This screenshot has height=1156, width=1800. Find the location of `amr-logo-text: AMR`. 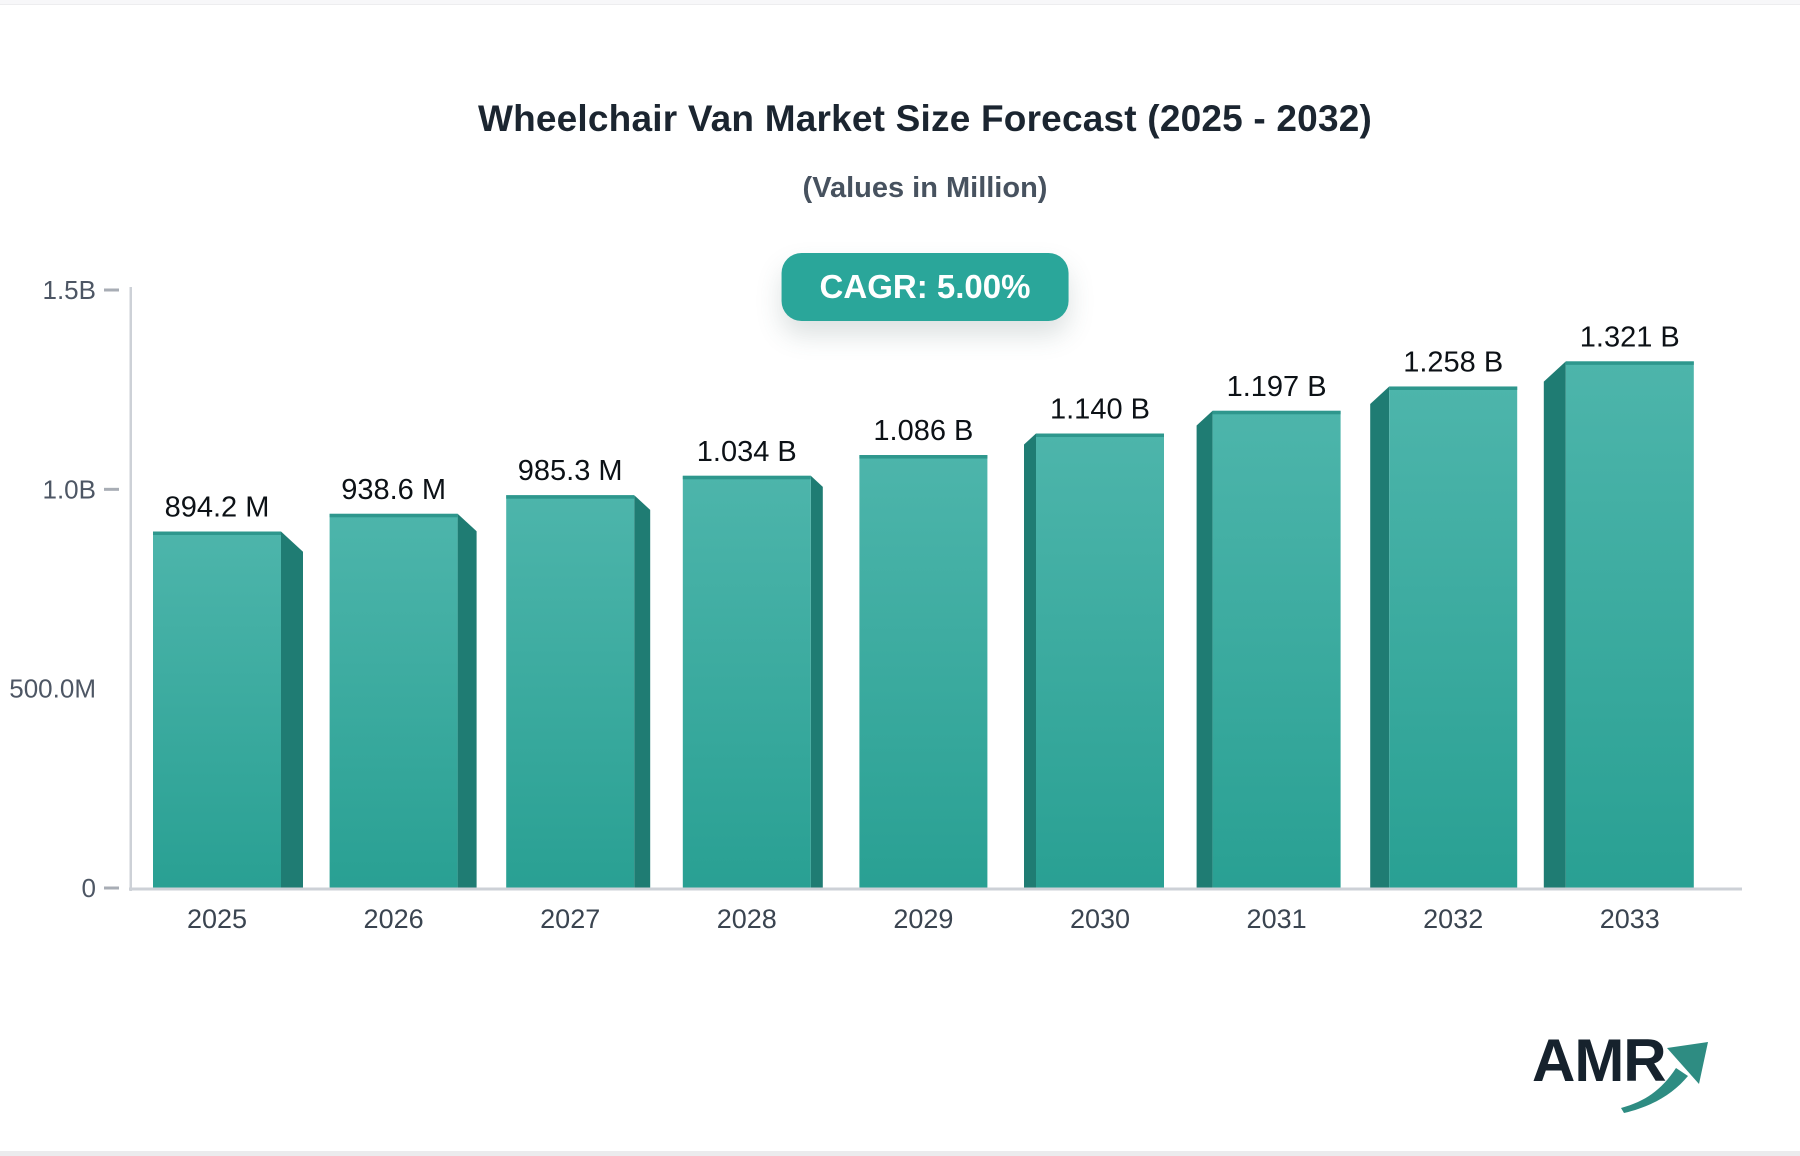

amr-logo-text: AMR is located at coordinates (1599, 1060).